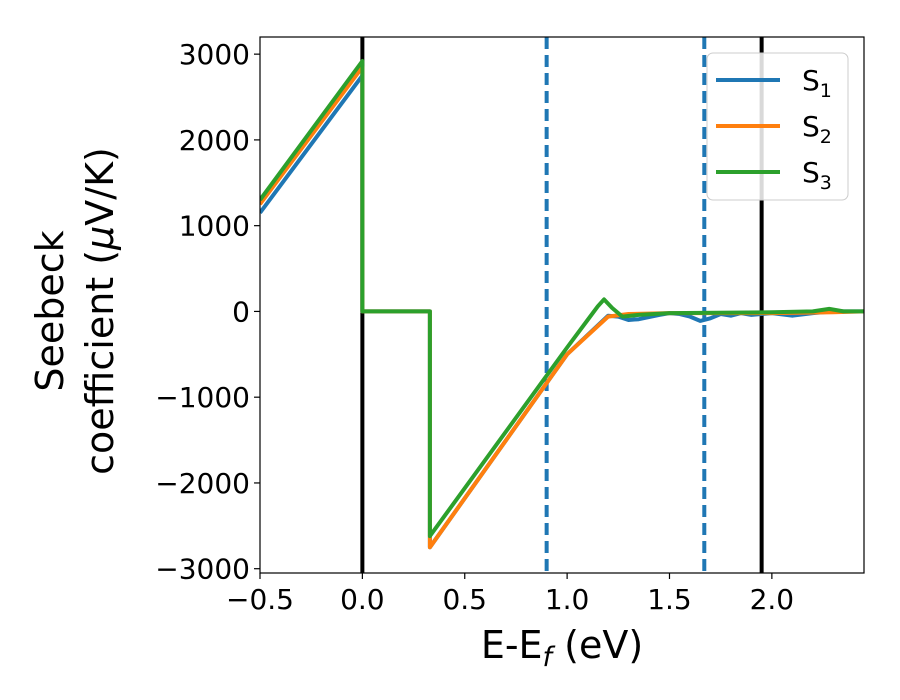 This screenshot has height=700, width=900. I want to click on y-tick-label: −1000, so click(202, 397).